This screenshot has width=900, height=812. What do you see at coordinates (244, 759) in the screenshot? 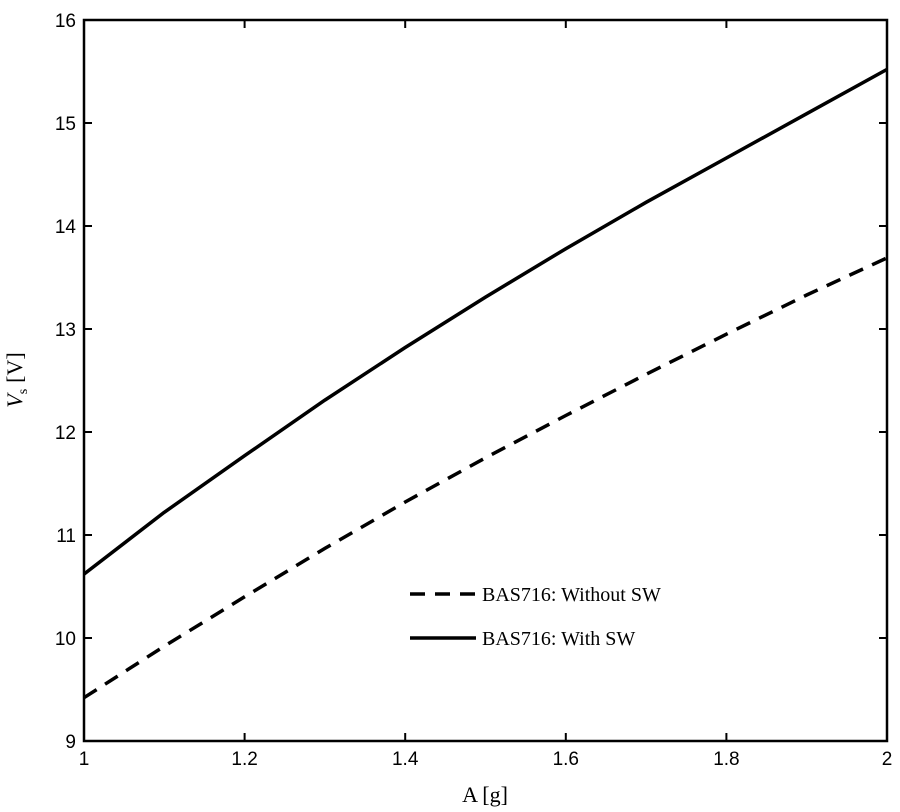
I see `x-tick-label: 1.2` at bounding box center [244, 759].